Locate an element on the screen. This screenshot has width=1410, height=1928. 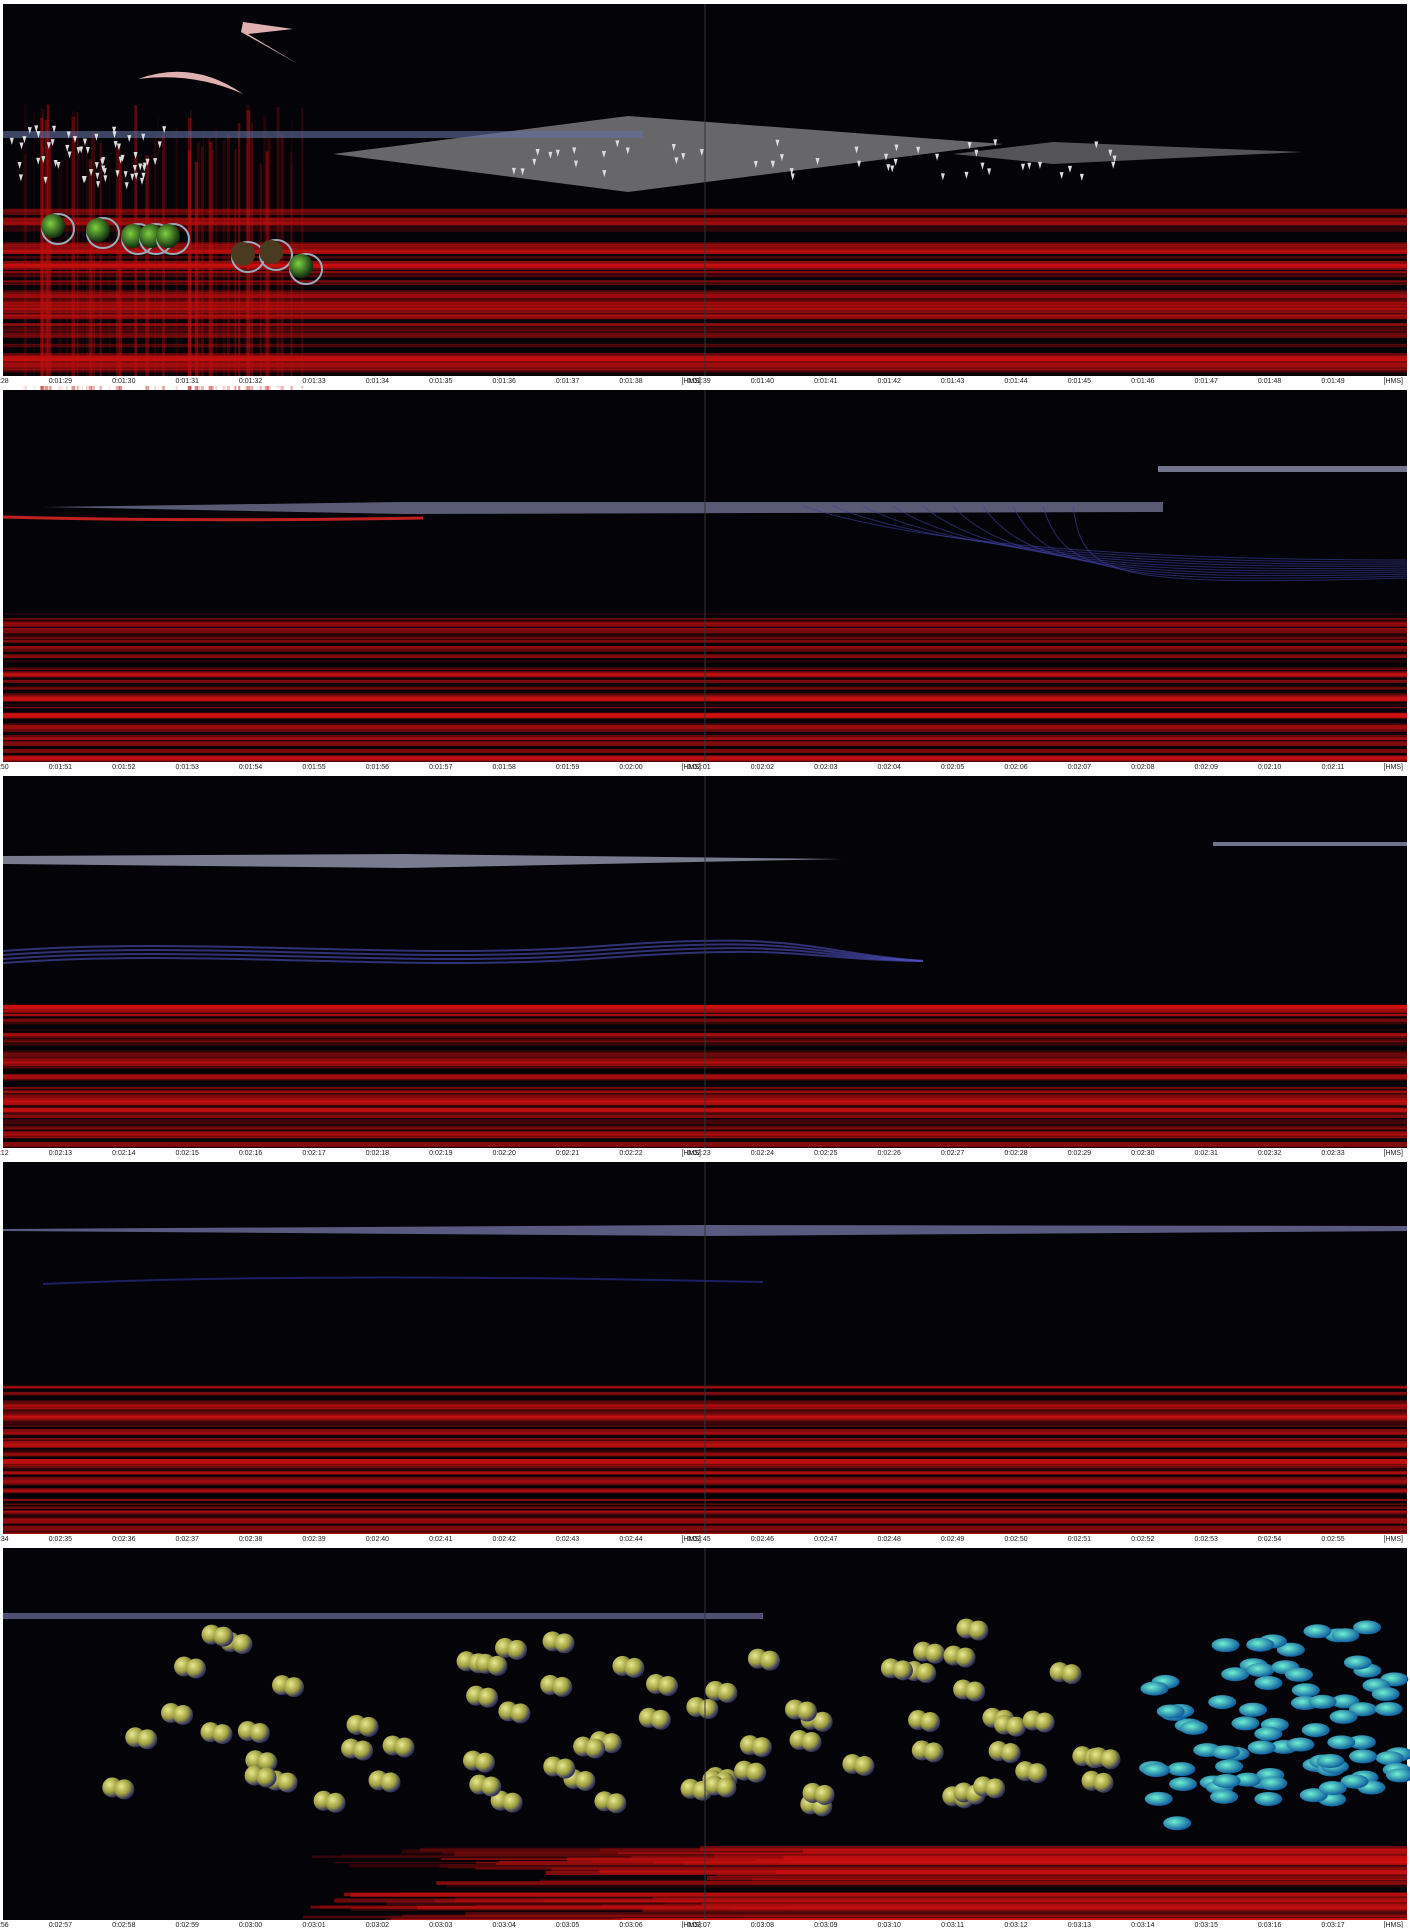
time-tick-label: 0:01:32 is located at coordinates (250, 381).